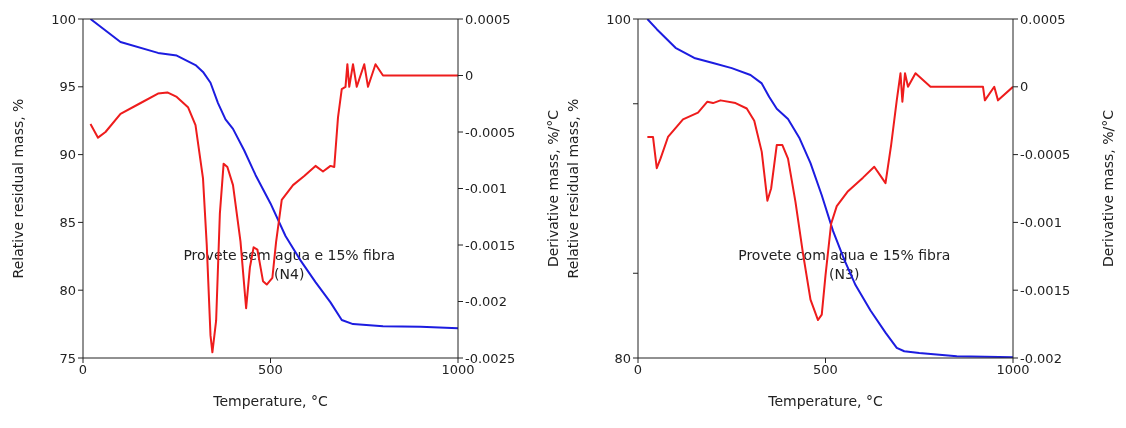  What do you see at coordinates (67, 155) in the screenshot?
I see `y-tick-label: 90` at bounding box center [67, 155].